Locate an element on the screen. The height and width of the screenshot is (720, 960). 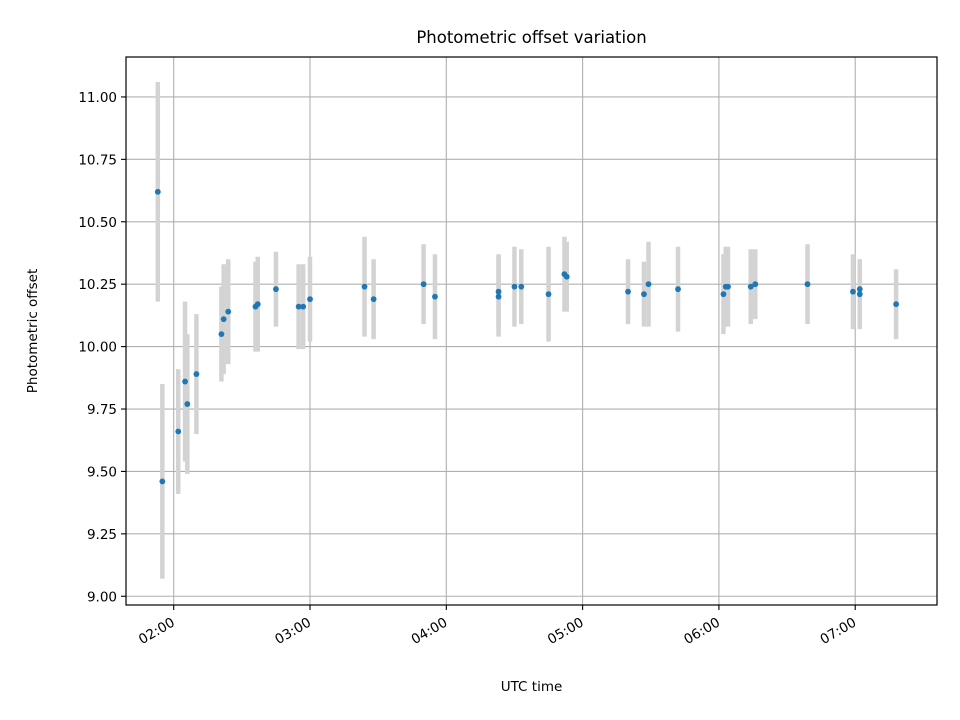
y-tick-label: 10.00 is located at coordinates (97, 348).